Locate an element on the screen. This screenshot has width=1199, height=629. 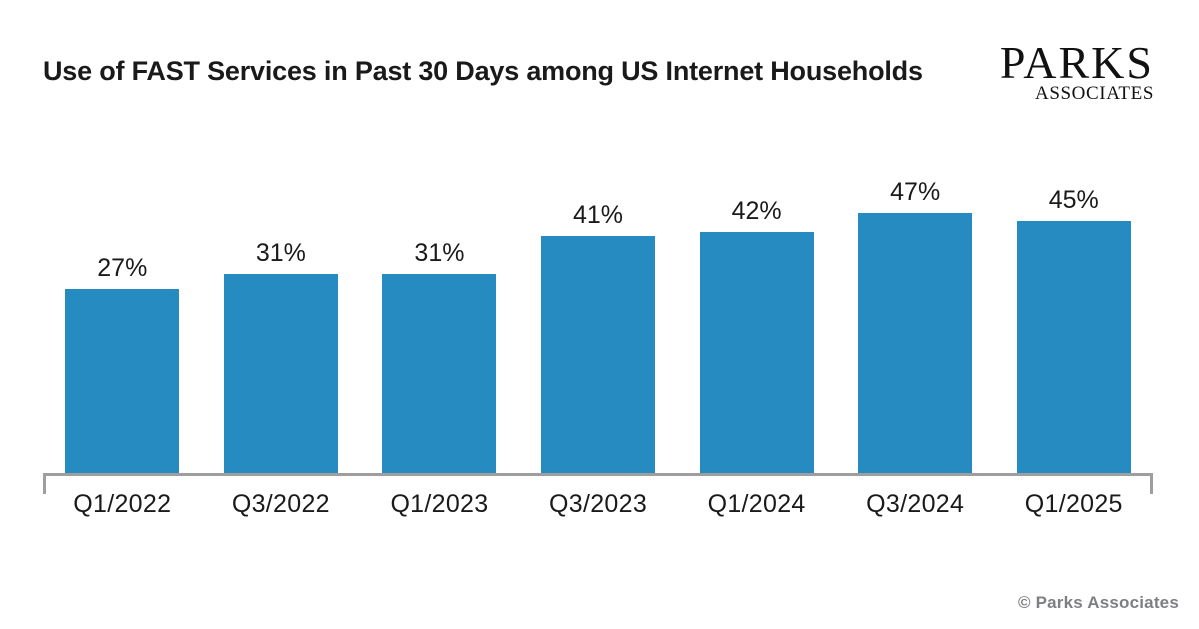
x-tick-label: Q1/2023 is located at coordinates (439, 504).